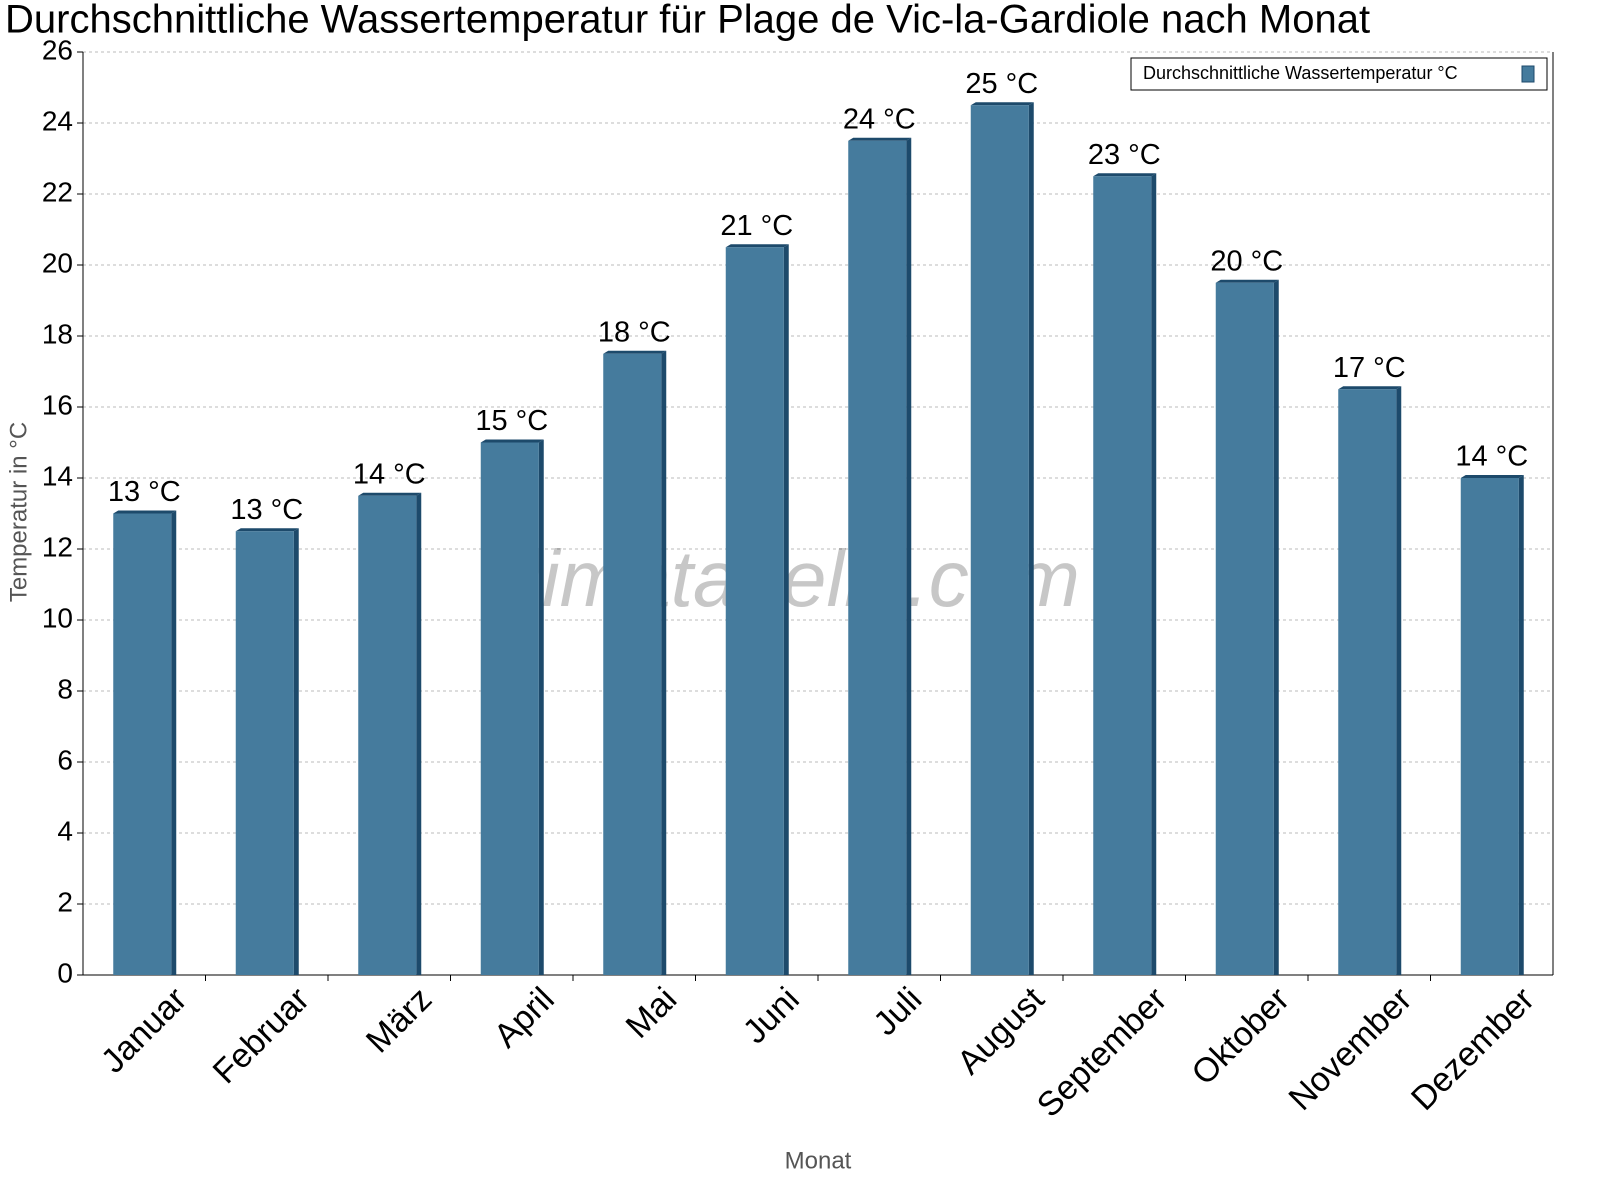 Image resolution: width=1600 pixels, height=1200 pixels. What do you see at coordinates (818, 1160) in the screenshot?
I see `x-axis-label: Monat` at bounding box center [818, 1160].